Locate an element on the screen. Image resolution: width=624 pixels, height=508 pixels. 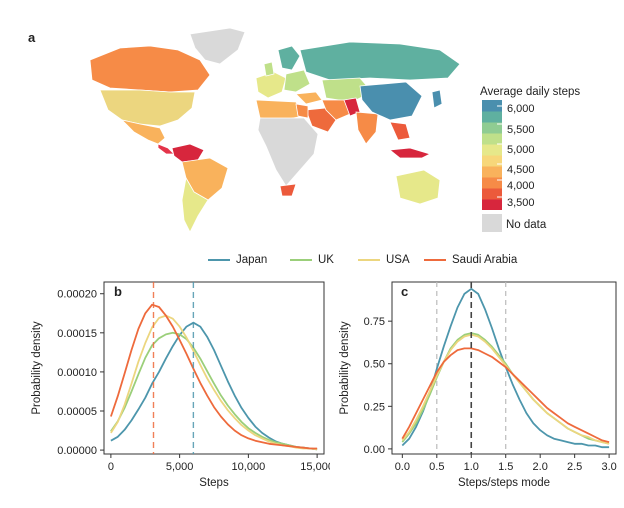
region-central-america is located at coordinates (166, 149).